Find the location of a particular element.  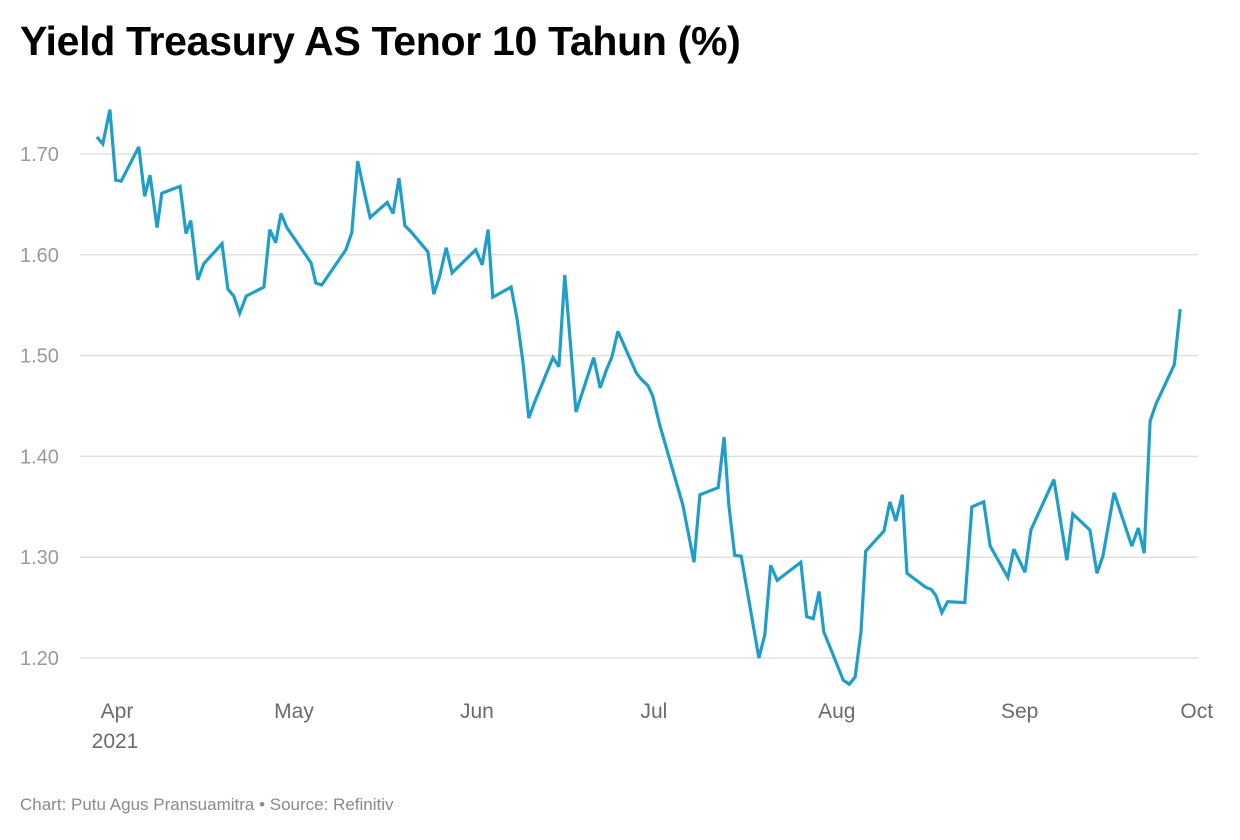

x-tick-label: Oct is located at coordinates (1196, 711).